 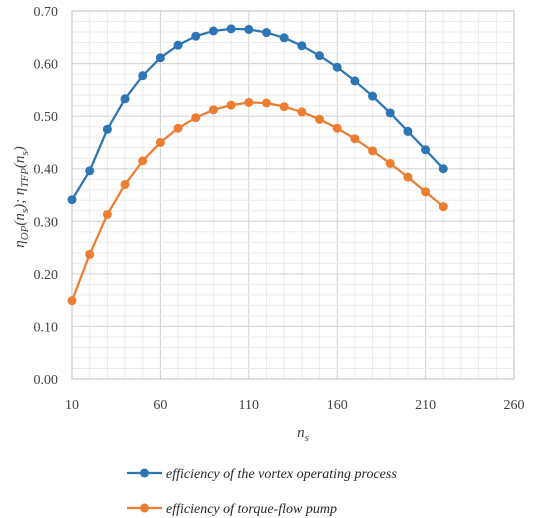 What do you see at coordinates (251, 509) in the screenshot?
I see `legend-label-2: efficiency of torque-flow pump` at bounding box center [251, 509].